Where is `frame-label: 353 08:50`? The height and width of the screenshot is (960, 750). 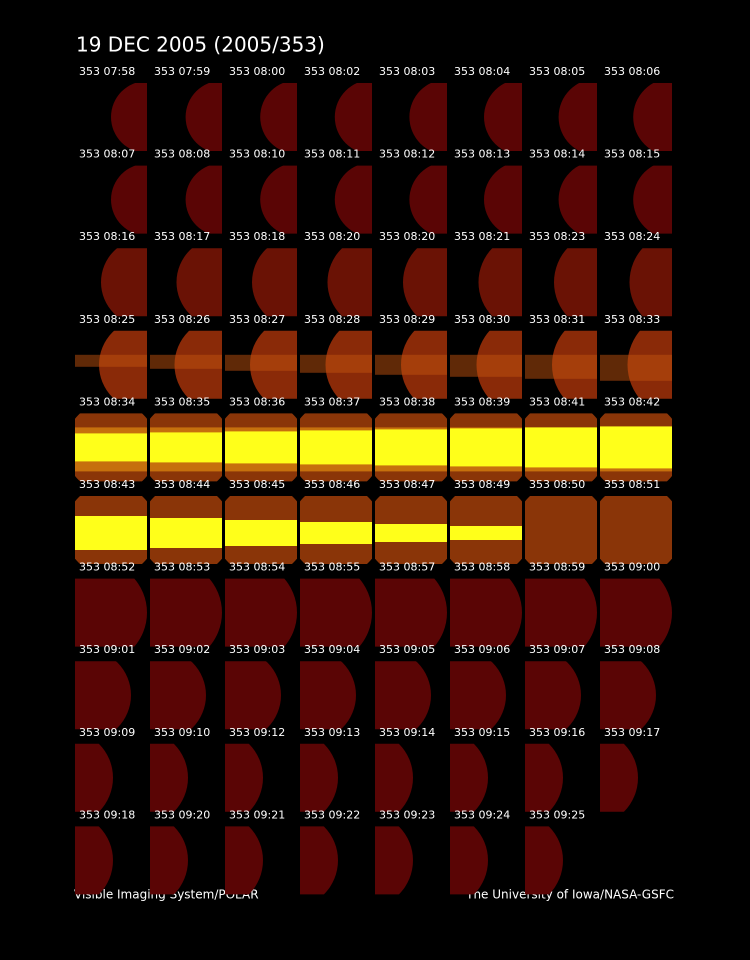
frame-label: 353 08:50 is located at coordinates (557, 484).